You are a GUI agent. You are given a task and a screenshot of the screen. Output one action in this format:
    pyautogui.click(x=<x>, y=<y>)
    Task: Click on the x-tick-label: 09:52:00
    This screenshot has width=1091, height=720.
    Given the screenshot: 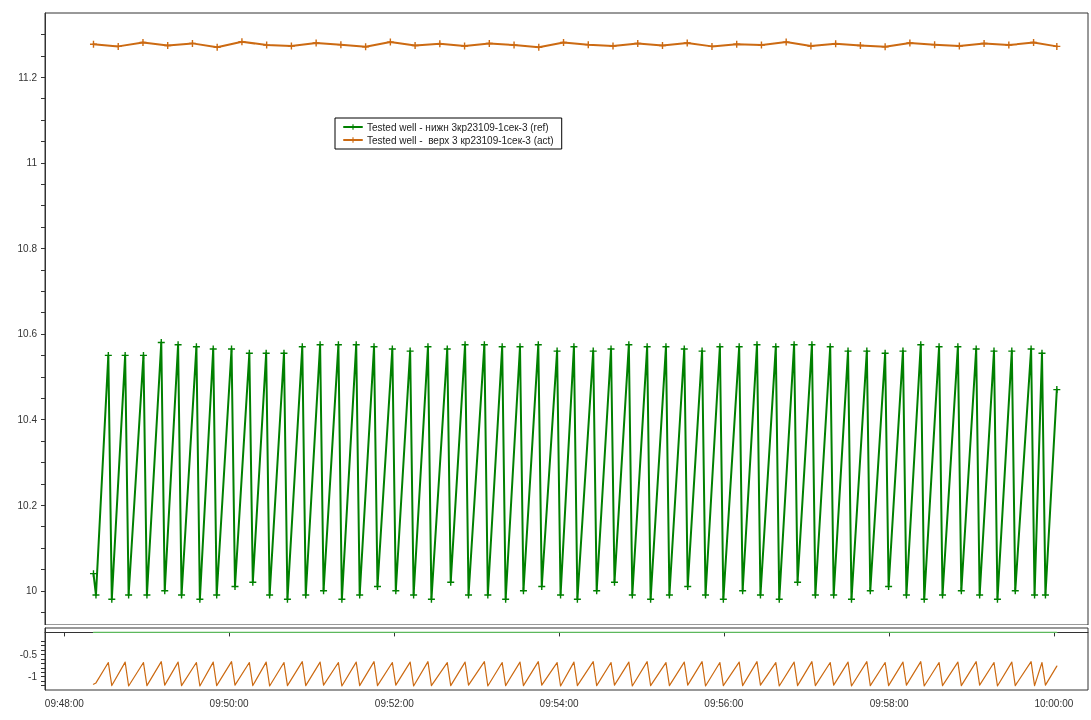 What is the action you would take?
    pyautogui.click(x=394, y=703)
    